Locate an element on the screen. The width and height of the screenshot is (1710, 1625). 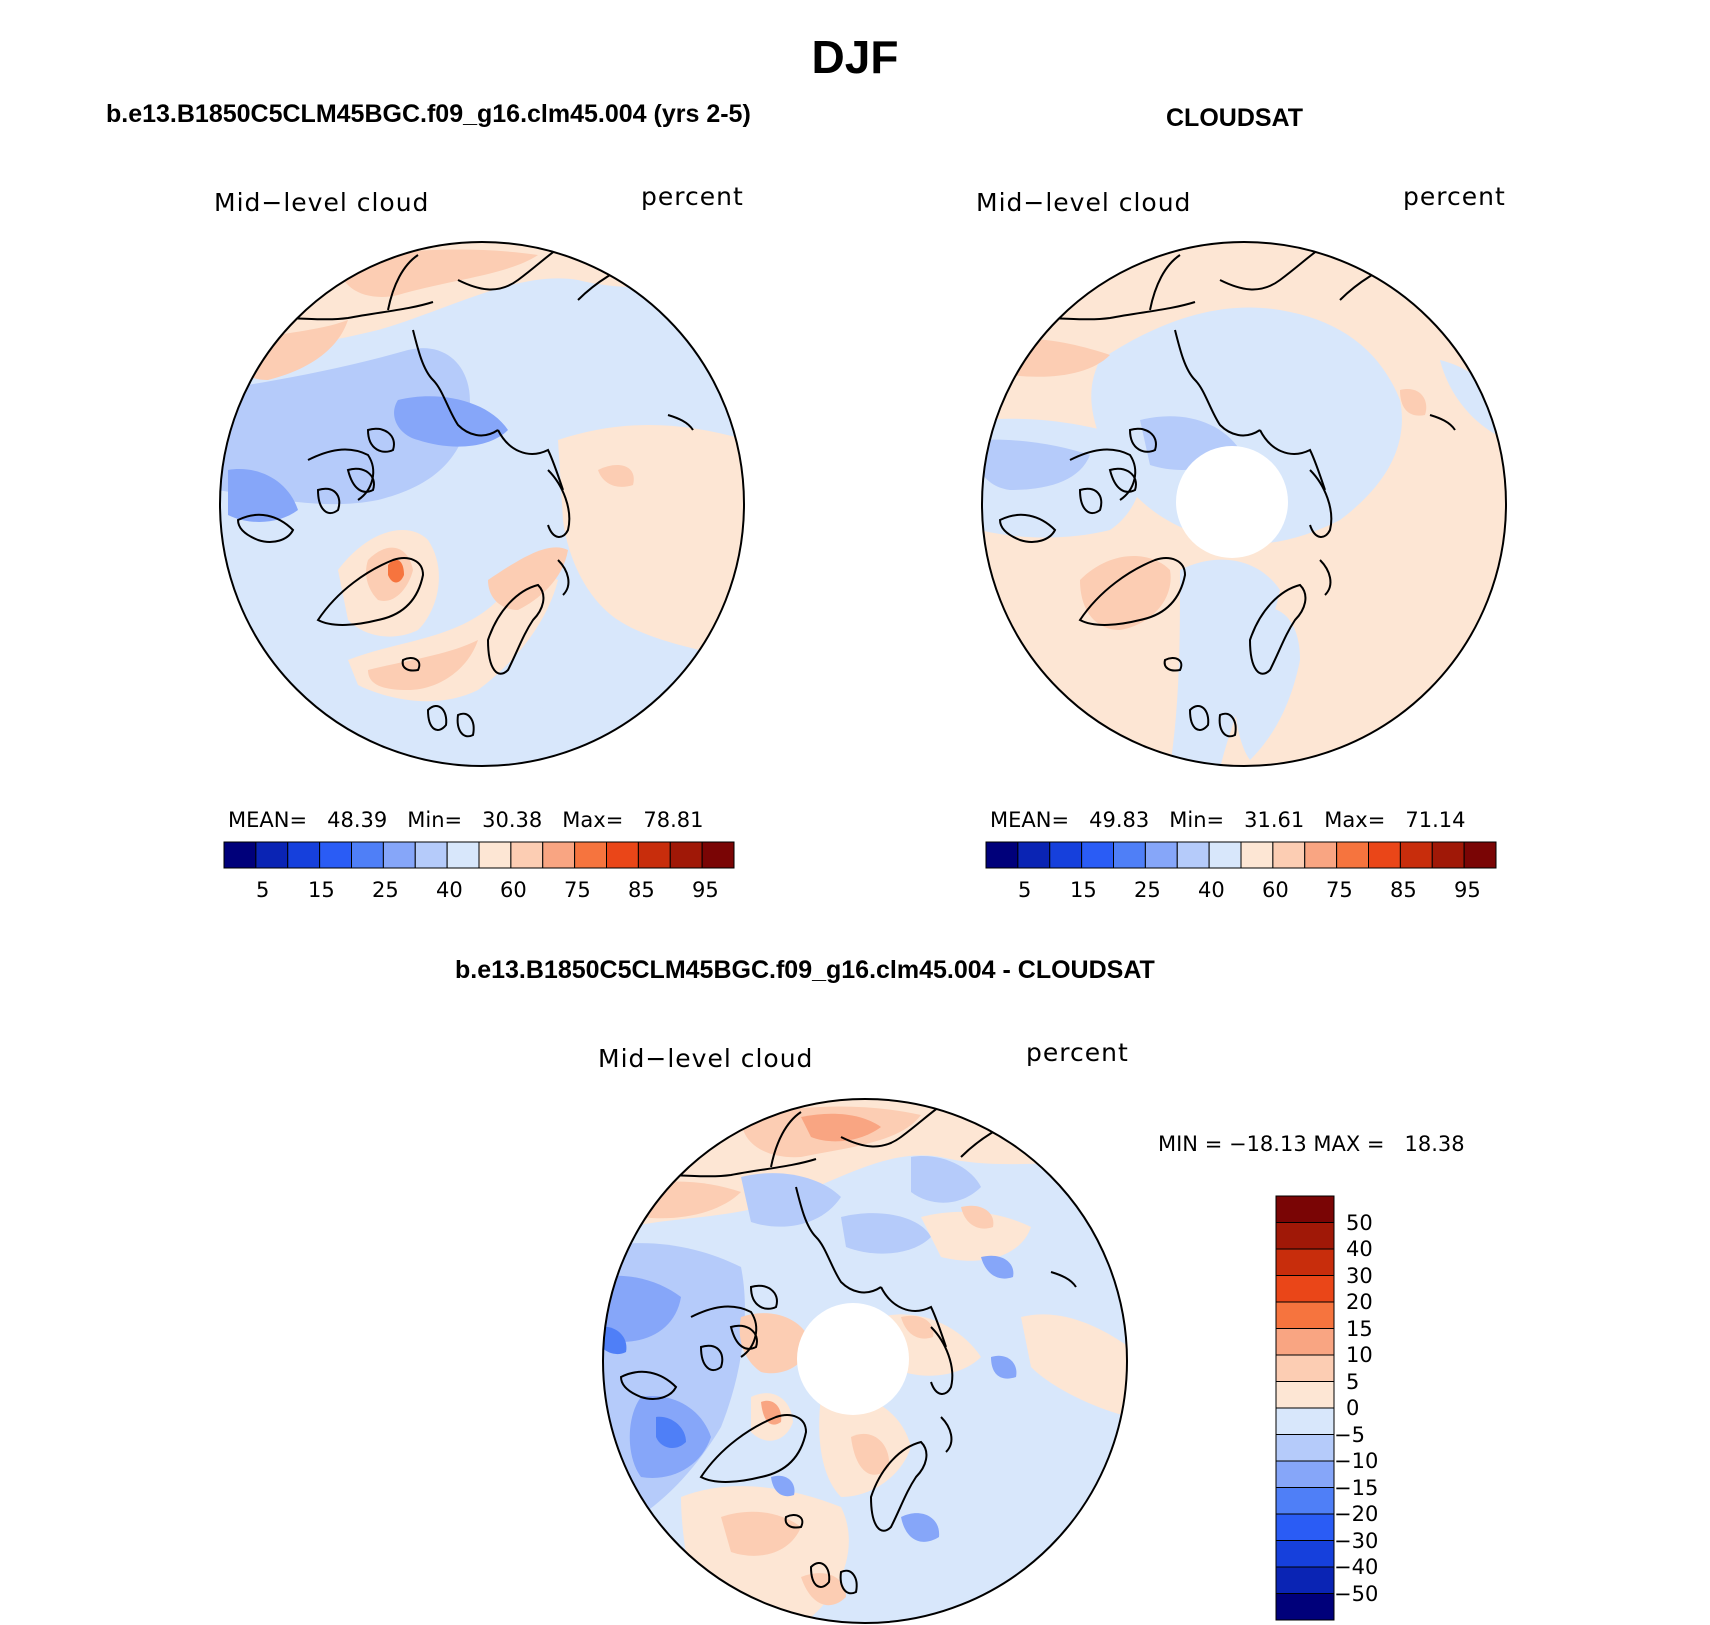
min-value-obs: 31.61 is located at coordinates (1274, 820).